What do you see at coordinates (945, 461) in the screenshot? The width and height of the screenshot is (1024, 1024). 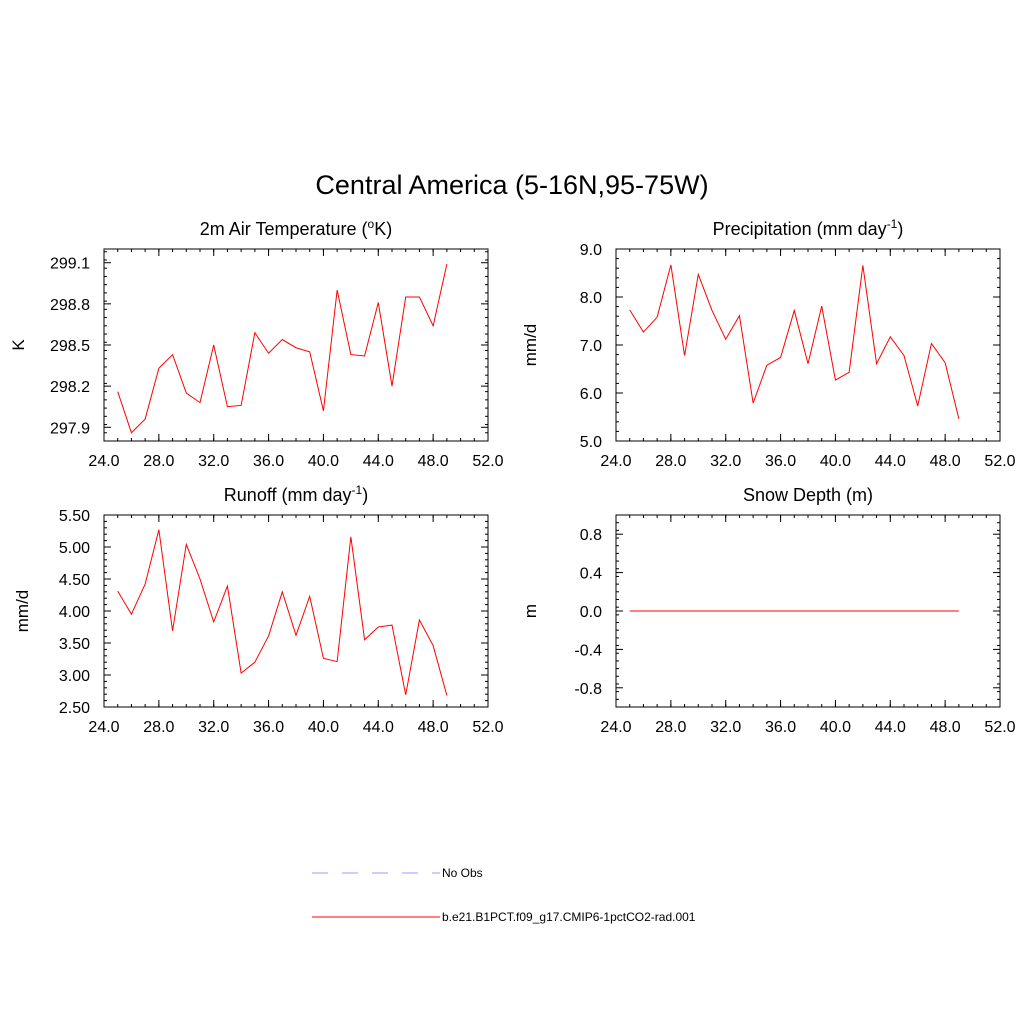 I see `precipitation-x-tick-label: 48.0` at bounding box center [945, 461].